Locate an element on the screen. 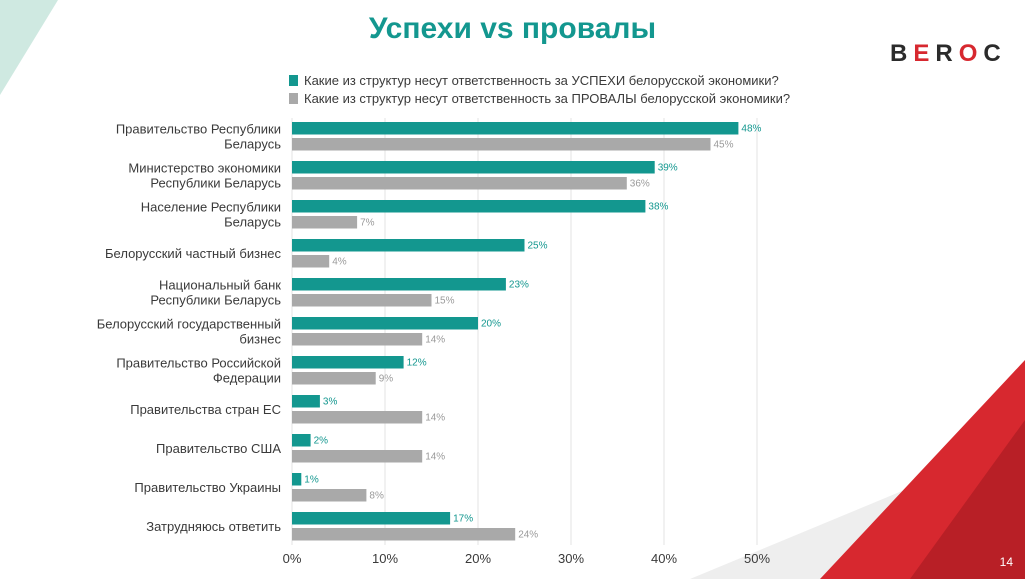 The height and width of the screenshot is (579, 1025). page-number: 14 is located at coordinates (1006, 562).